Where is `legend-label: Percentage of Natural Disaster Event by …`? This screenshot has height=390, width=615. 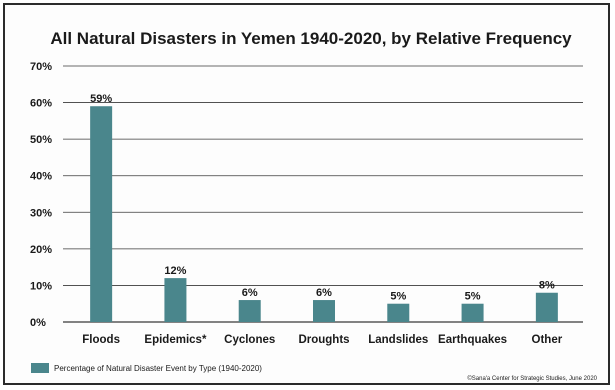
legend-label: Percentage of Natural Disaster Event by … is located at coordinates (158, 368).